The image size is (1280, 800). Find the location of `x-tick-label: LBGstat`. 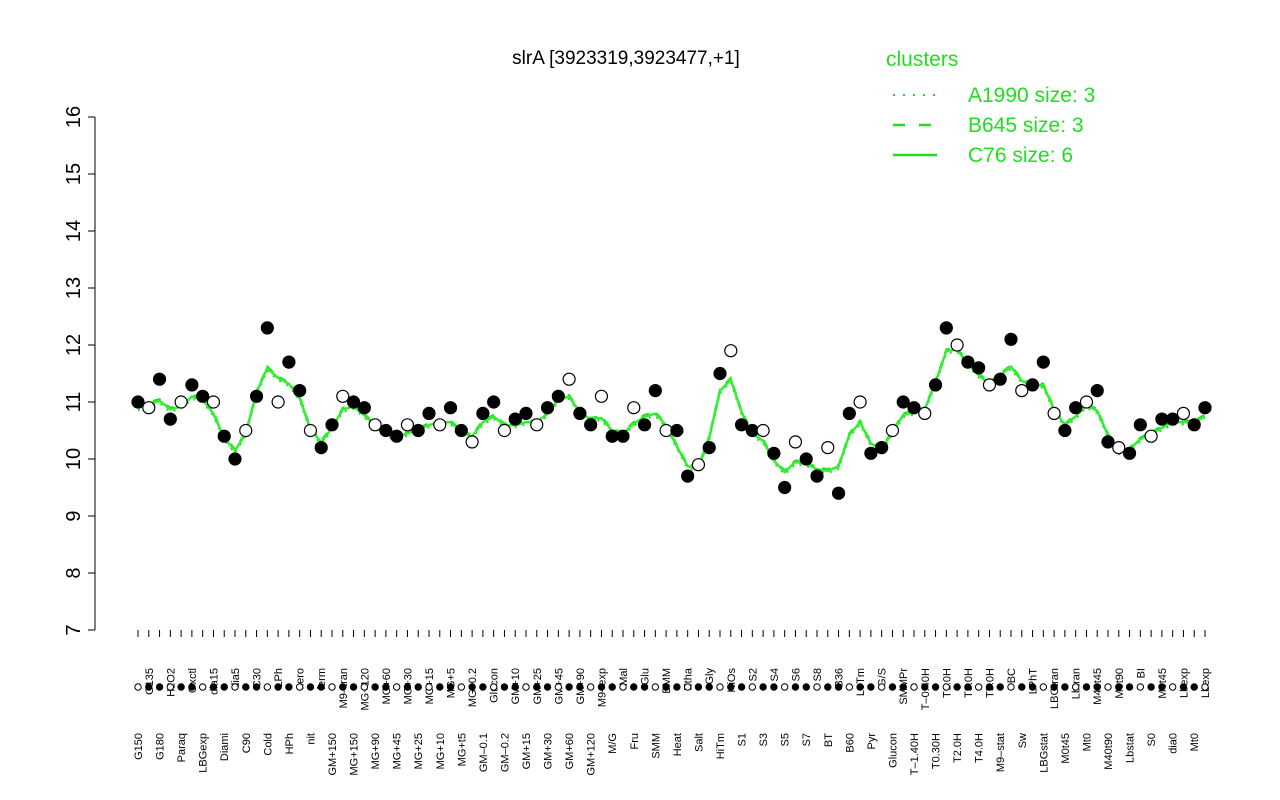

x-tick-label: LBGstat is located at coordinates (1044, 753).